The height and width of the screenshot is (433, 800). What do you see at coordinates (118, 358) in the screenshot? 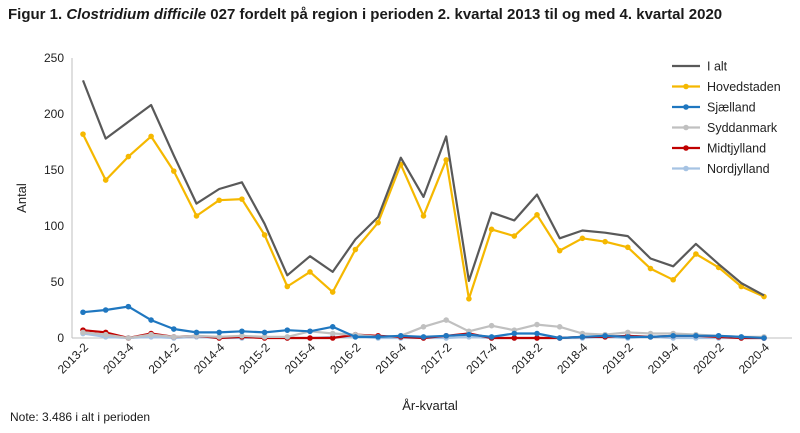
I see `x-tick-label: 2013-4` at bounding box center [118, 358].